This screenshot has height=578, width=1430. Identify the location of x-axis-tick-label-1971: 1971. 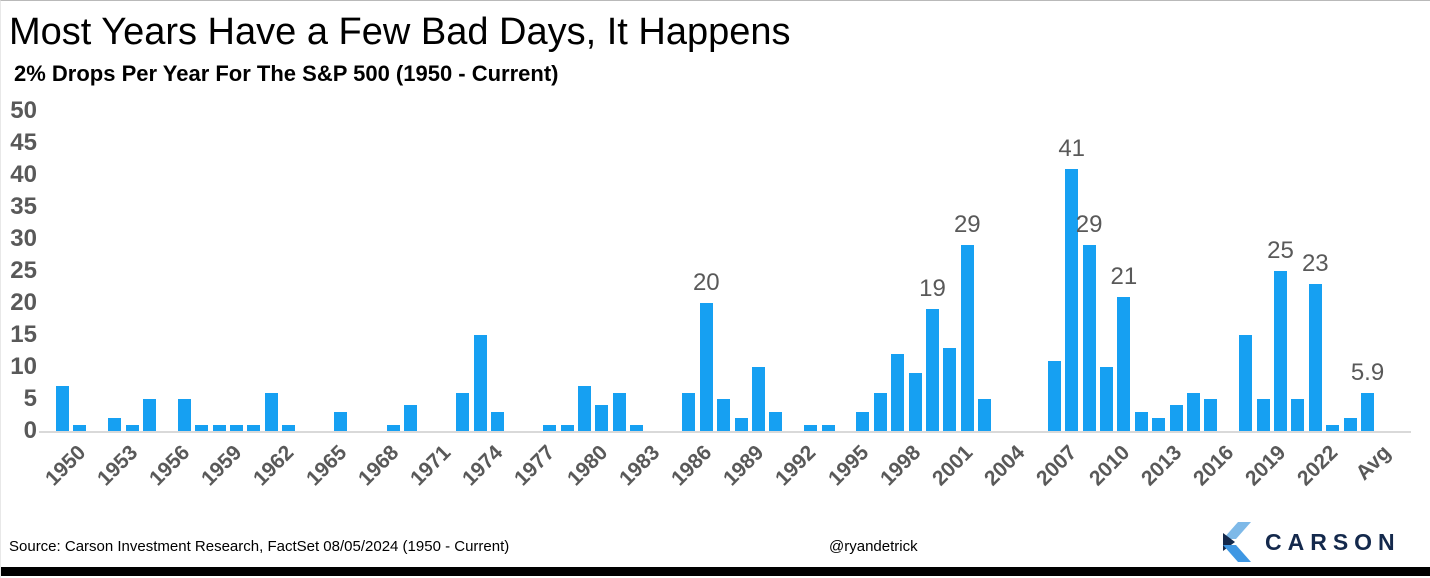
(430, 466).